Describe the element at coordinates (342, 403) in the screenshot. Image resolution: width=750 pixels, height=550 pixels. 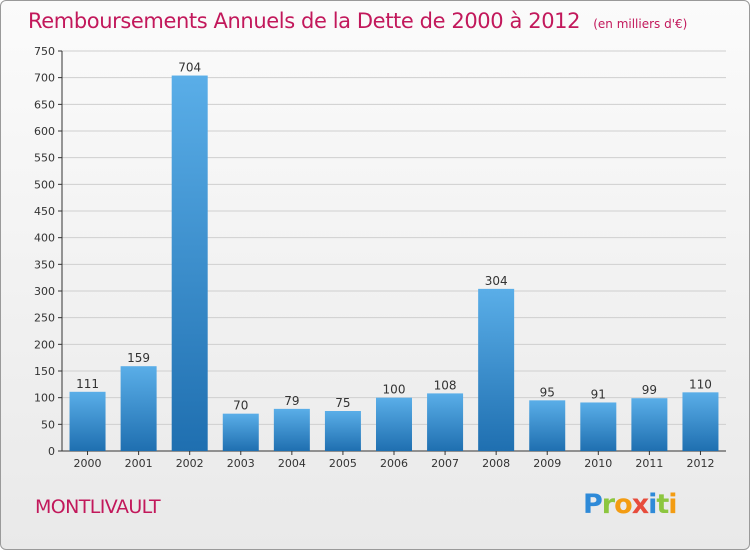
I see `bar-value-label: 75` at that location.